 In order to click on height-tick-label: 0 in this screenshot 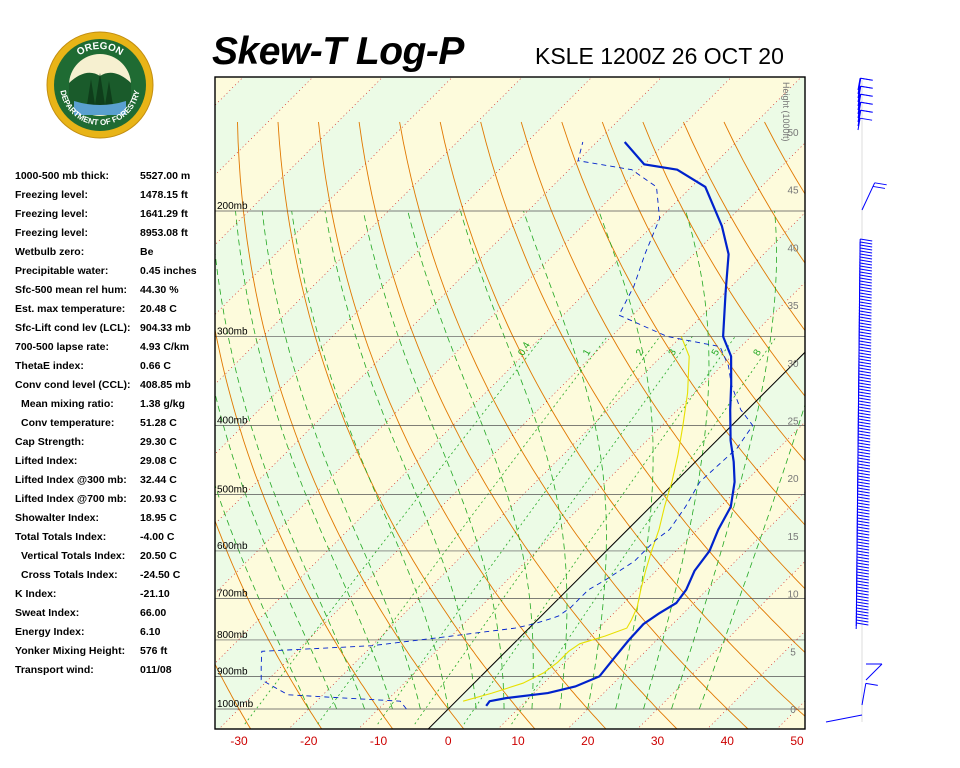, I will do `click(793, 710)`.